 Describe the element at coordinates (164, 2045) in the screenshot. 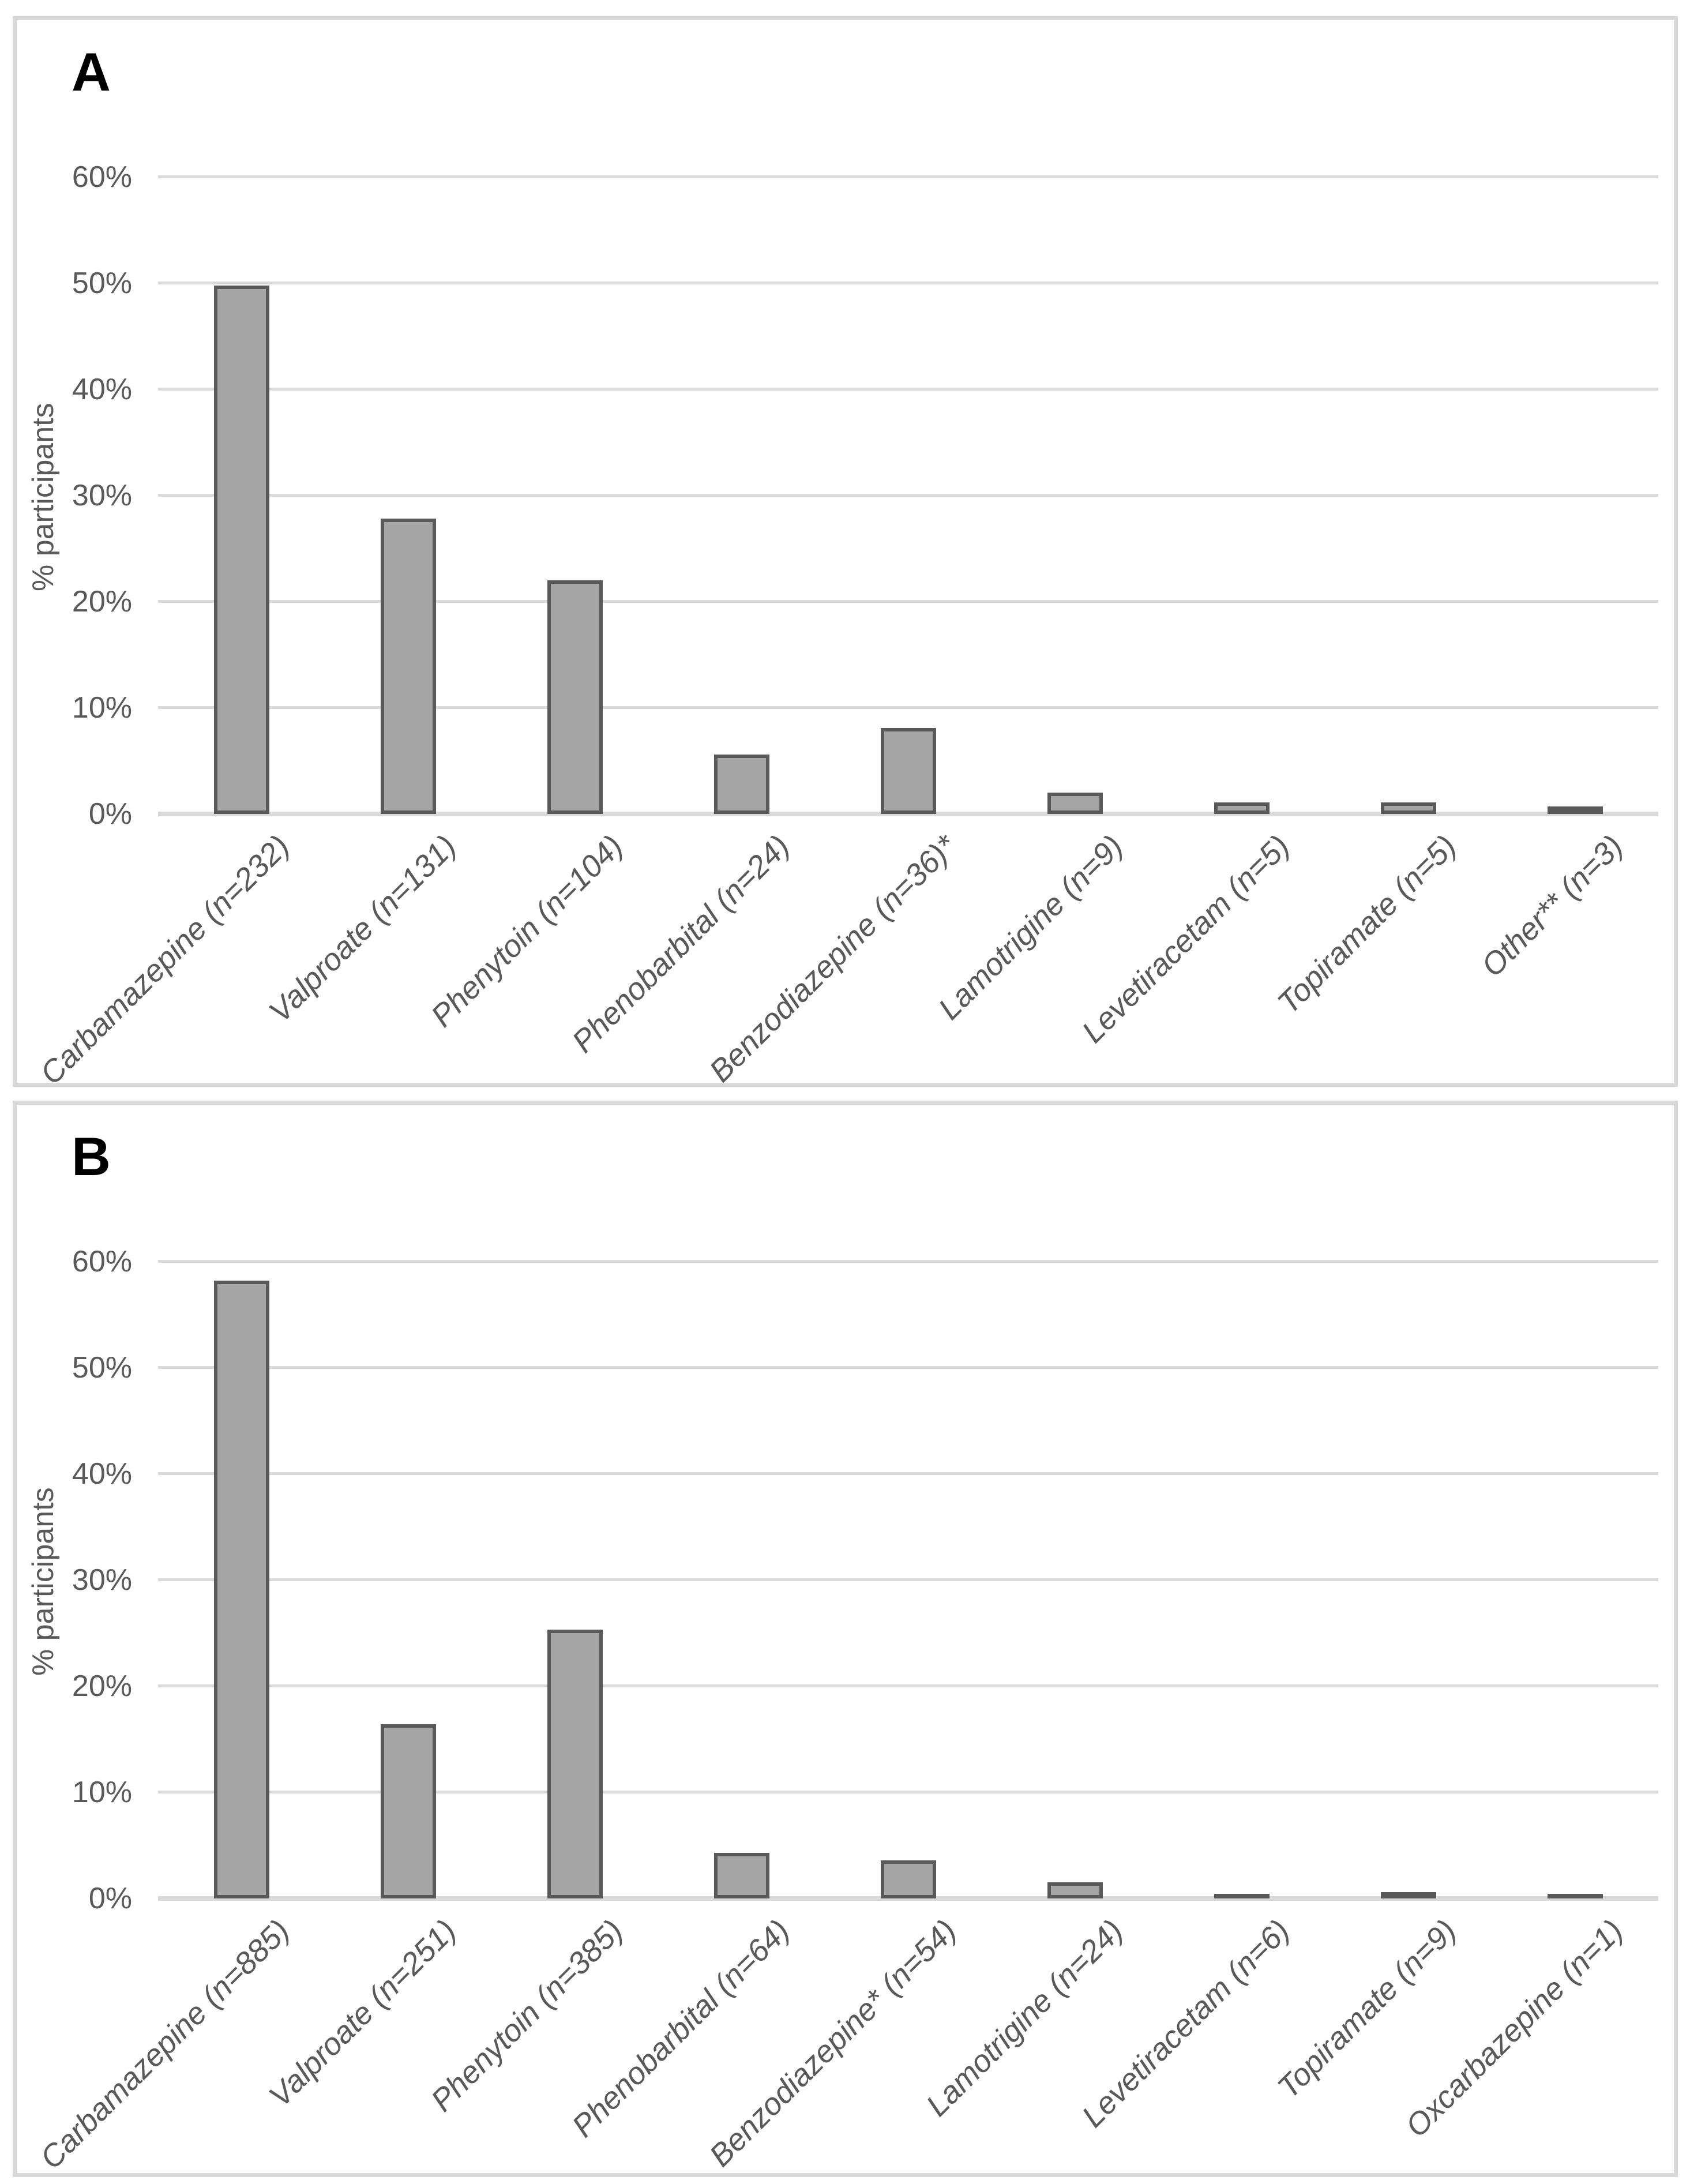

I see `x-category-label: Carbamazepine (n=885)` at that location.